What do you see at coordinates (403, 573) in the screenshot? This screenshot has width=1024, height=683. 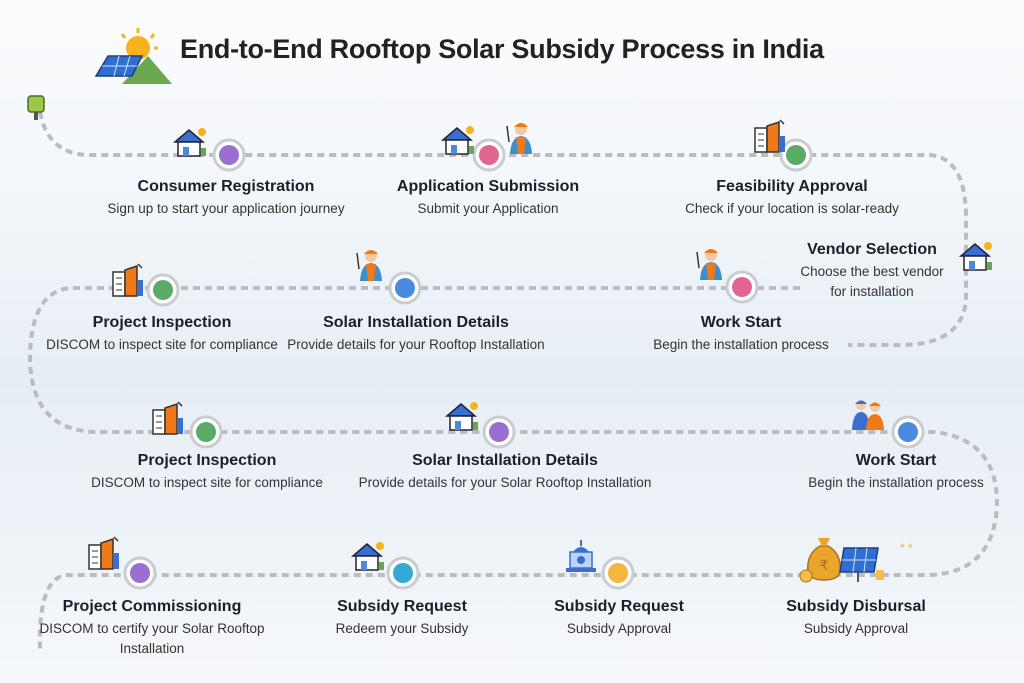 I see `step-node-cyan` at bounding box center [403, 573].